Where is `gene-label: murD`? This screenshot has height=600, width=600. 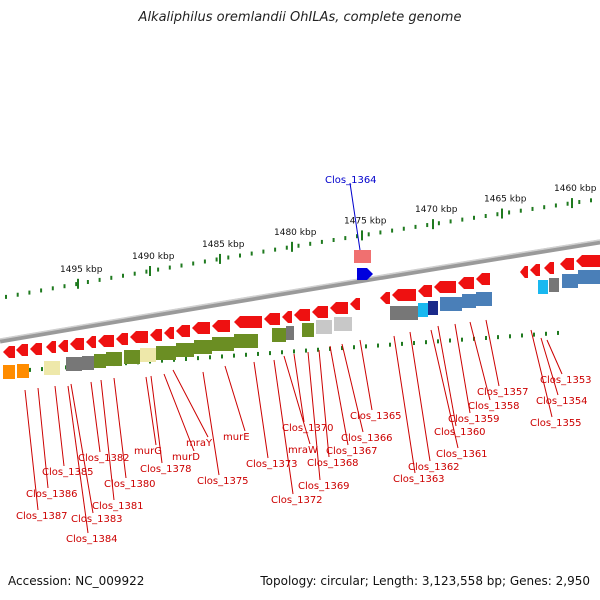 gene-label: murD is located at coordinates (186, 457).